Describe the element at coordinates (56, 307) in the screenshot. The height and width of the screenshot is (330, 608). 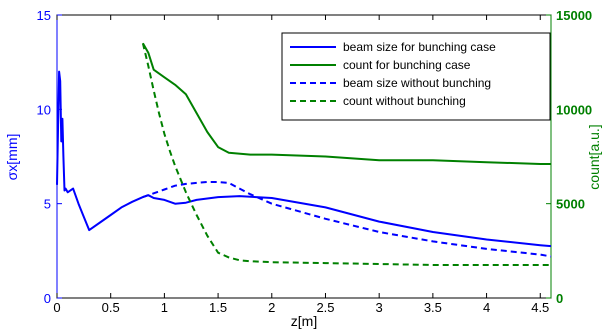
I see `x-tick-label: 0` at that location.